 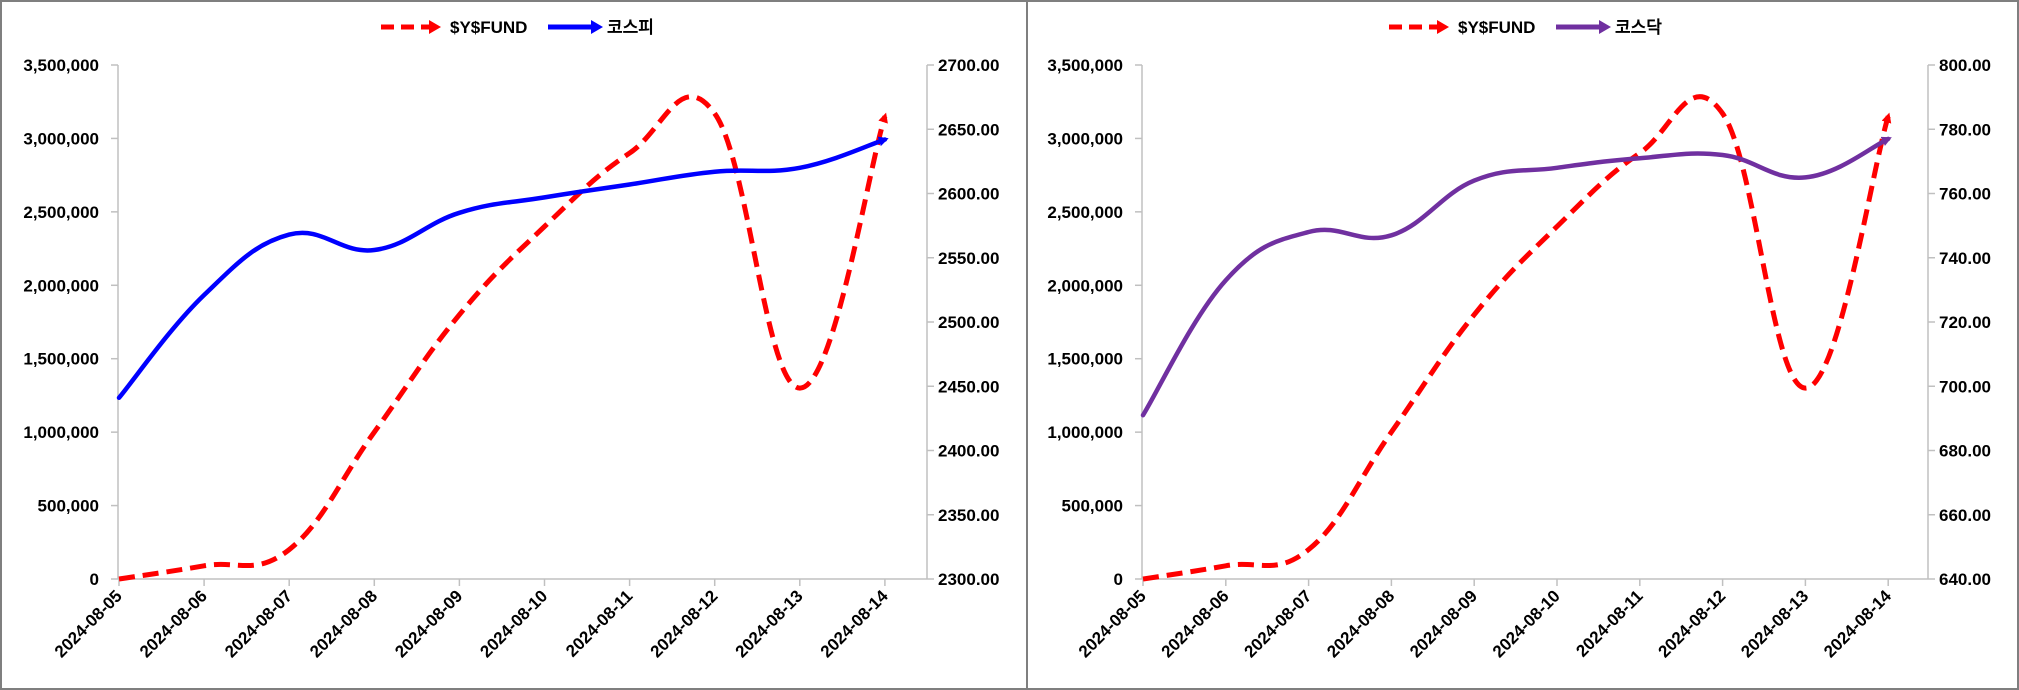 I want to click on right-tick-label: 660.00, so click(x=1965, y=515).